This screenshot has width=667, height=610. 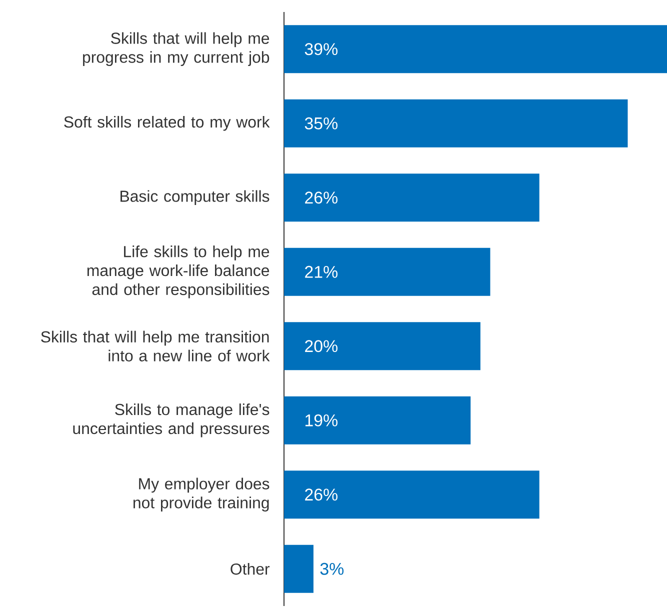 What do you see at coordinates (321, 272) in the screenshot?
I see `data-label: 21%` at bounding box center [321, 272].